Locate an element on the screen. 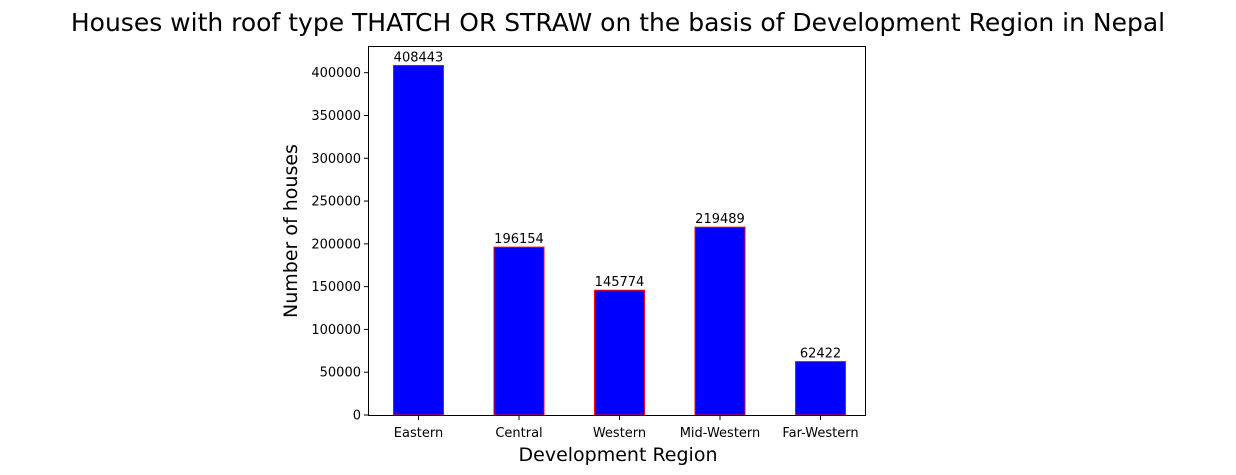 This screenshot has height=475, width=1236. bar-eastern is located at coordinates (418, 240).